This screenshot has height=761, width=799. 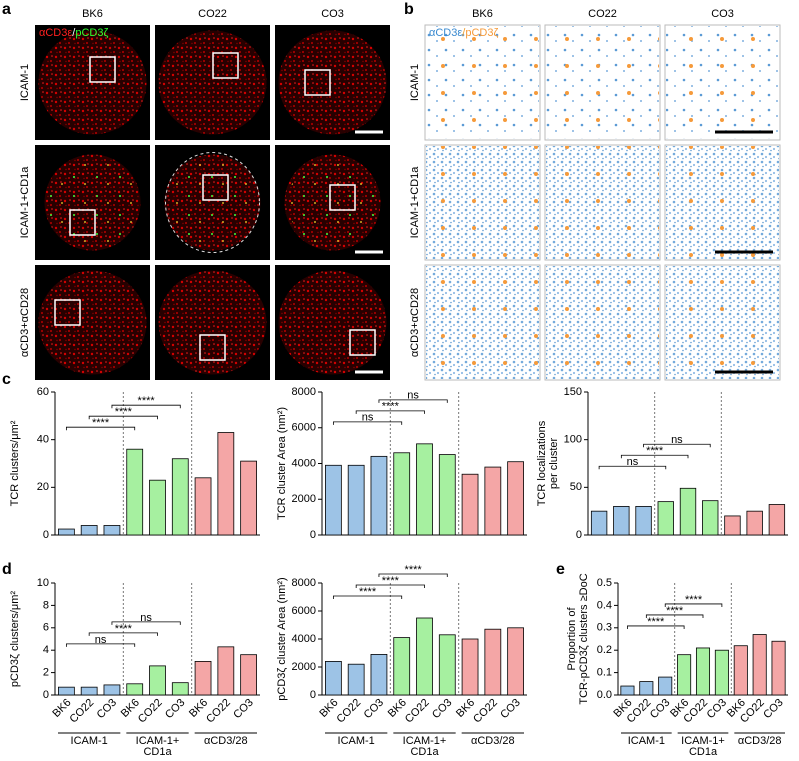 What do you see at coordinates (92, 202) in the screenshot?
I see `signal` at bounding box center [92, 202].